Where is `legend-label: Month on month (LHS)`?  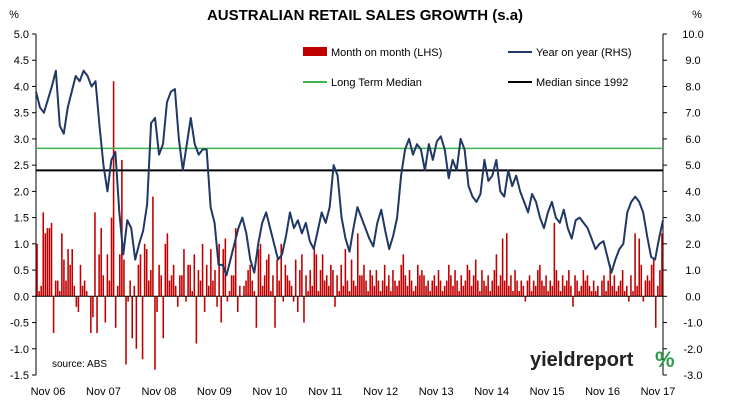 legend-label: Month on month (LHS) is located at coordinates (386, 53).